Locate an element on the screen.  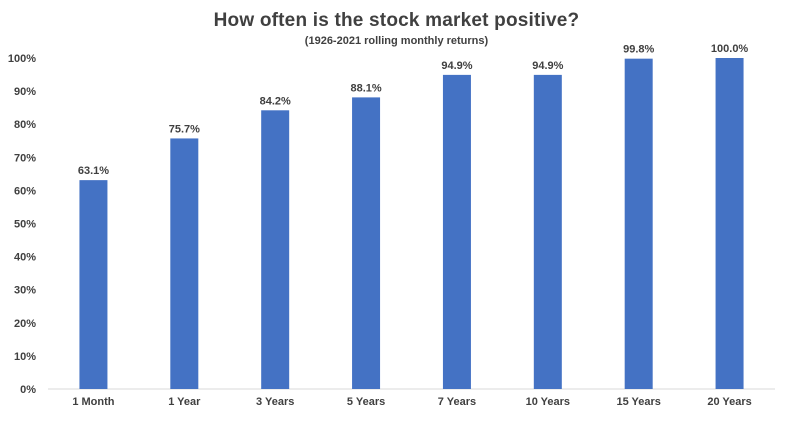
y-tick-label: 0% is located at coordinates (28, 390).